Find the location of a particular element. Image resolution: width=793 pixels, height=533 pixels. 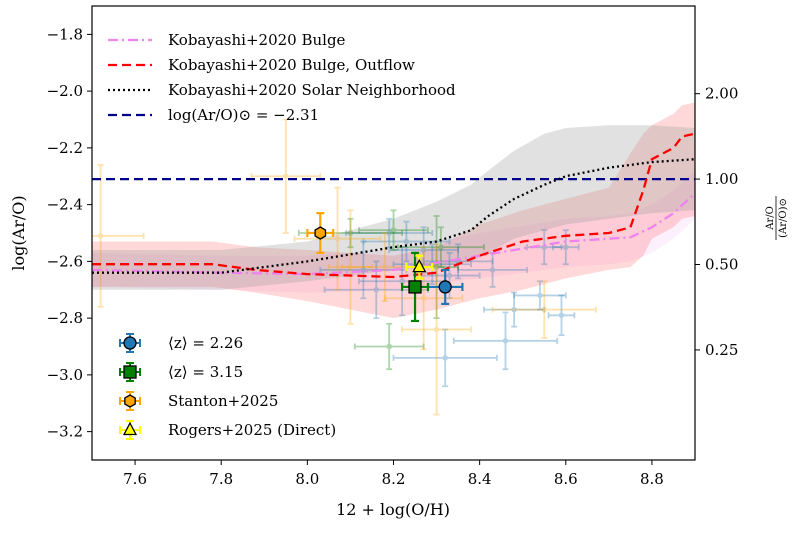

mean-point-rogers-marker is located at coordinates (419, 265).